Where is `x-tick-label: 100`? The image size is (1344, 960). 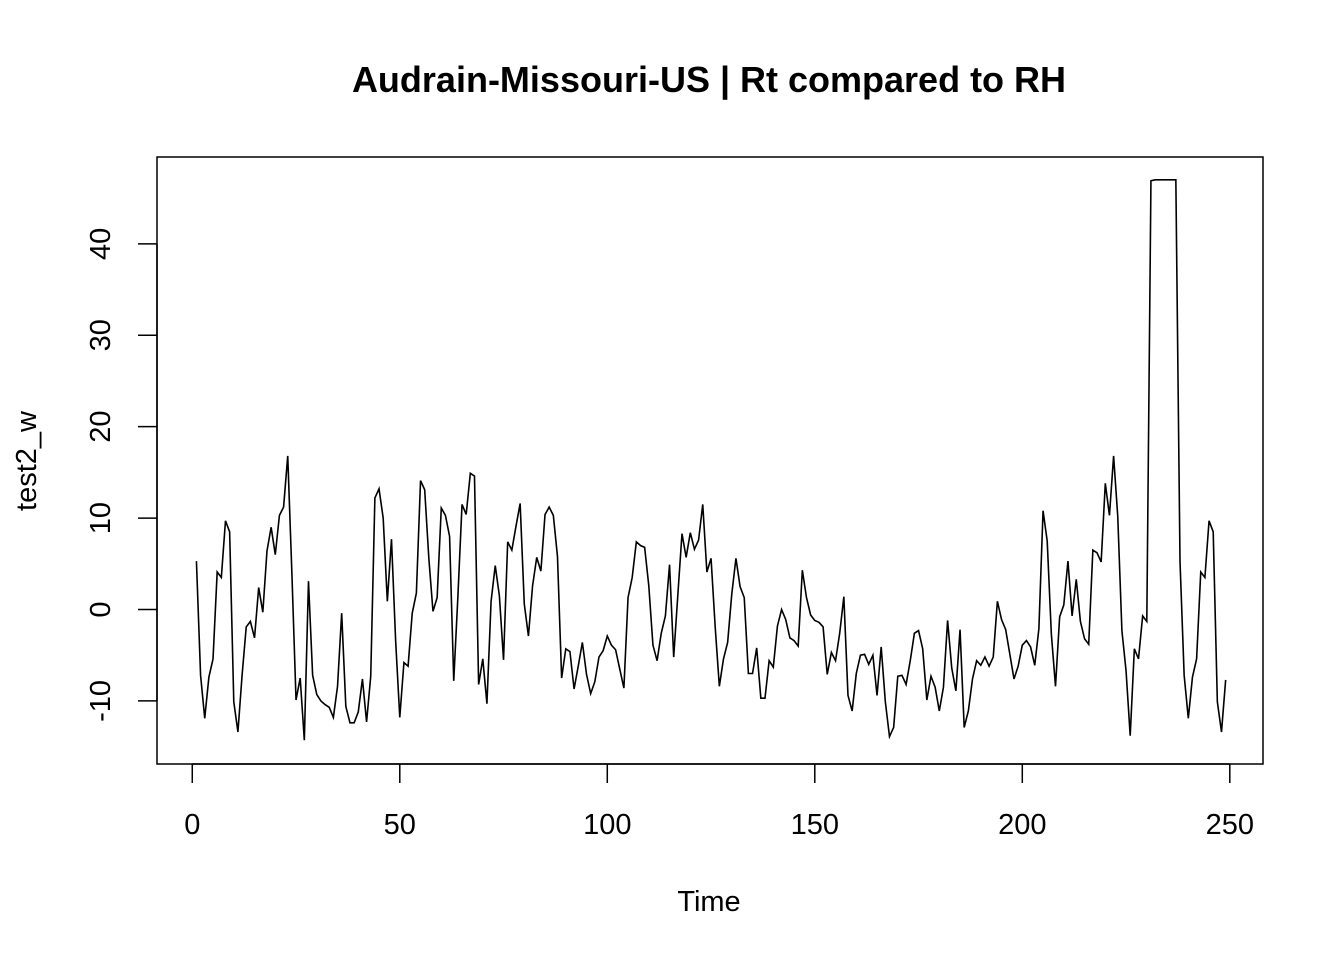
x-tick-label: 100 is located at coordinates (607, 825).